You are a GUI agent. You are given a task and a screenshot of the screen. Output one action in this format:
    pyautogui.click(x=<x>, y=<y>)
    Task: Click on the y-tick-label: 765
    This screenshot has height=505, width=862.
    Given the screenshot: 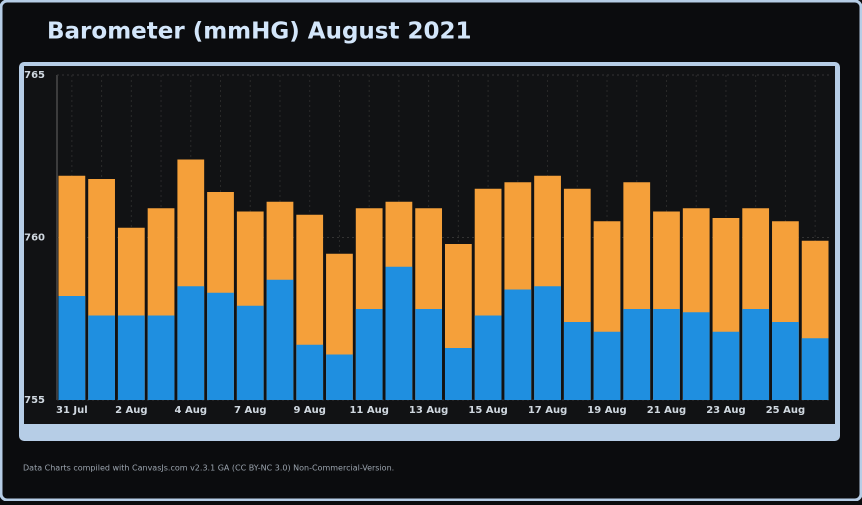 What is the action you would take?
    pyautogui.click(x=34, y=75)
    